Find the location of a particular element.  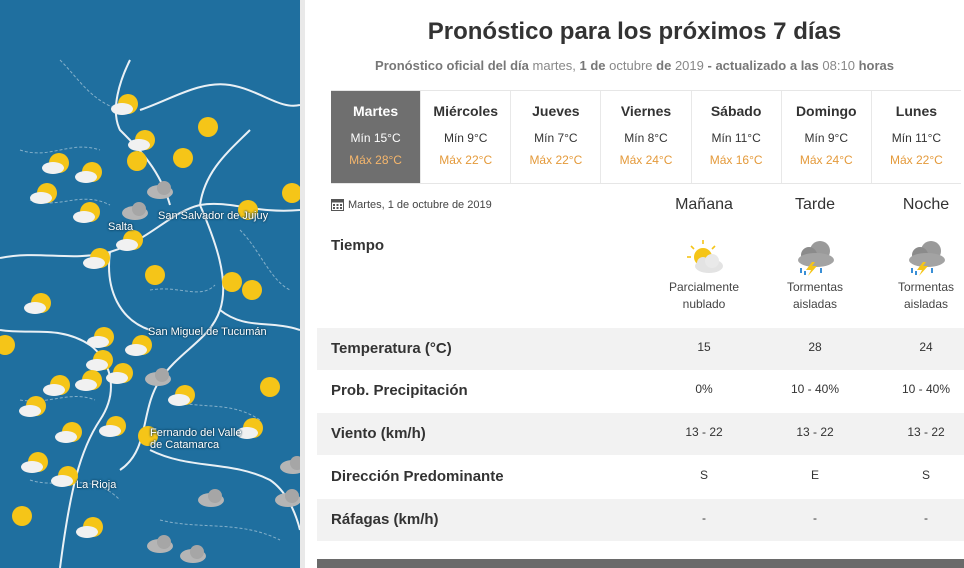

row-label: Dirección Predominante is located at coordinates (417, 476).